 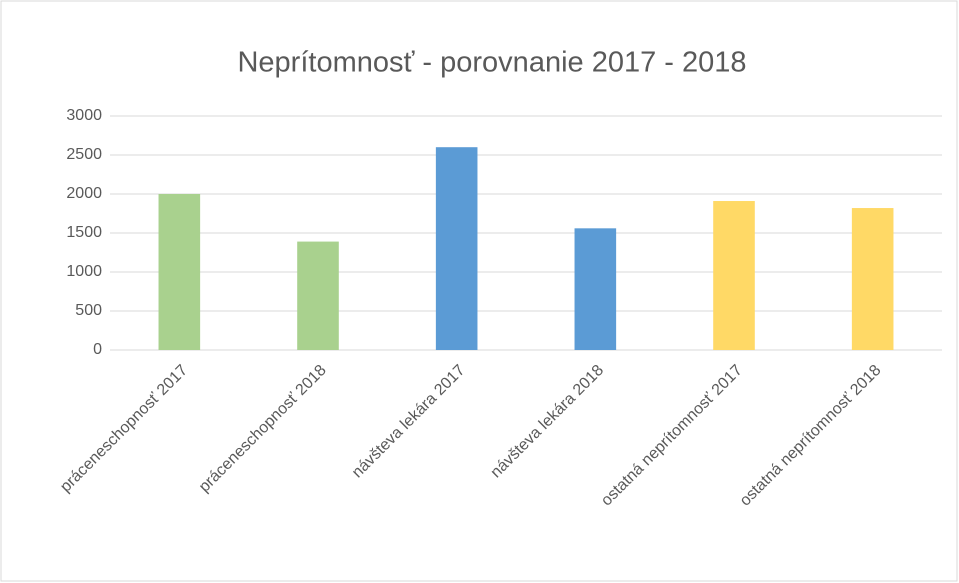 I want to click on y-tick-label: 1500, so click(x=84, y=232).